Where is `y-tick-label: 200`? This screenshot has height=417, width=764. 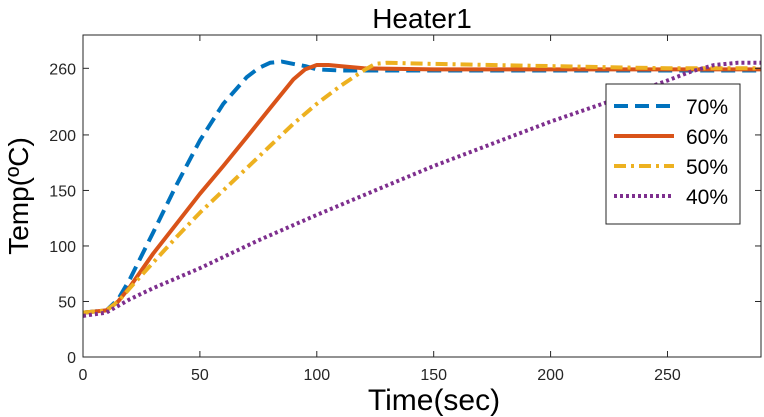
y-tick-label: 200 is located at coordinates (62, 136).